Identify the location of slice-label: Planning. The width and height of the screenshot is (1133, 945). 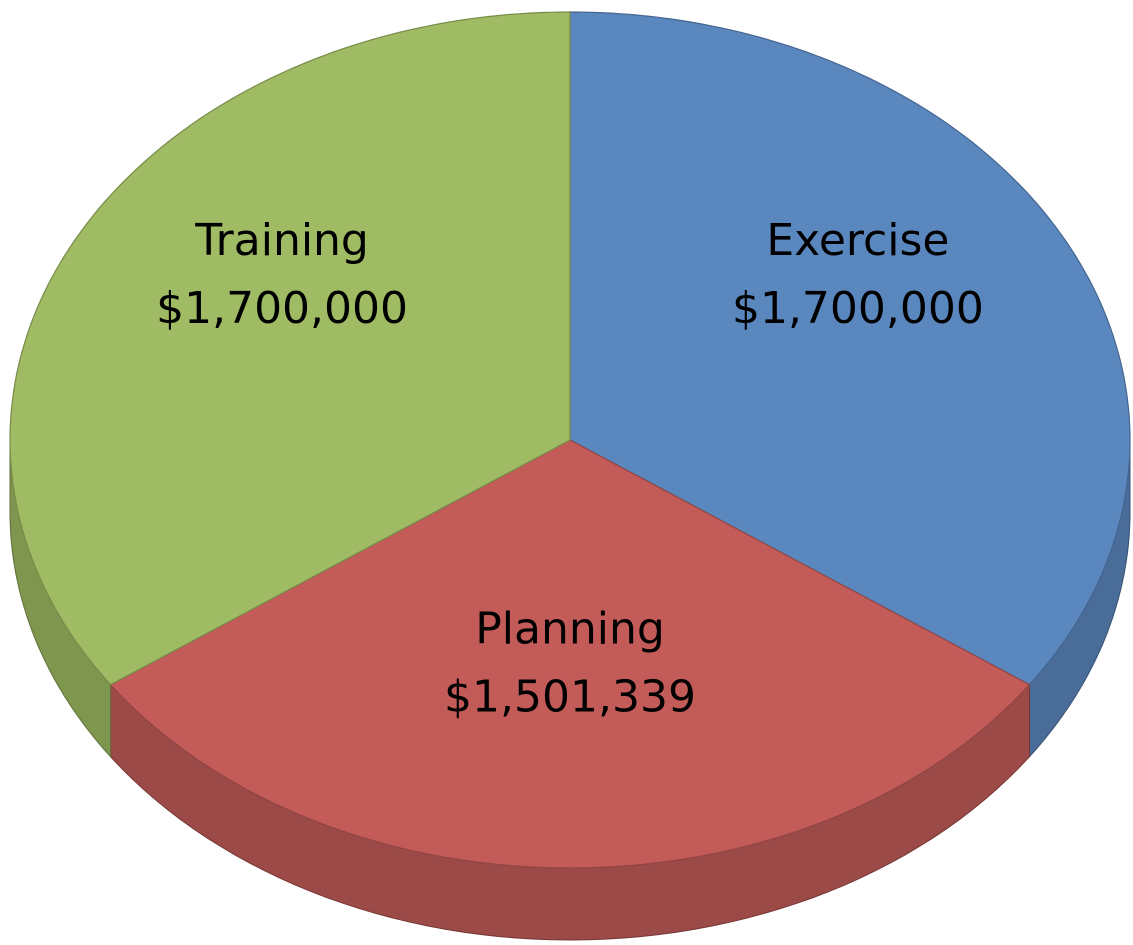
(570, 628).